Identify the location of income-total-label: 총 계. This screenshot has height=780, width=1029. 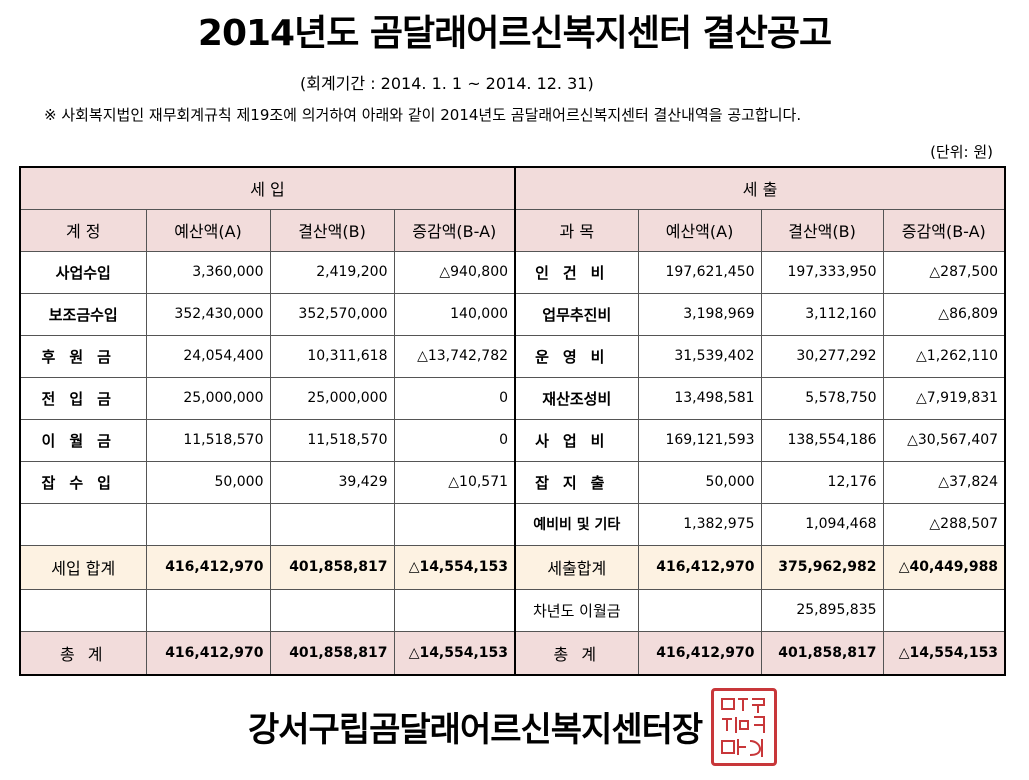
(83, 653).